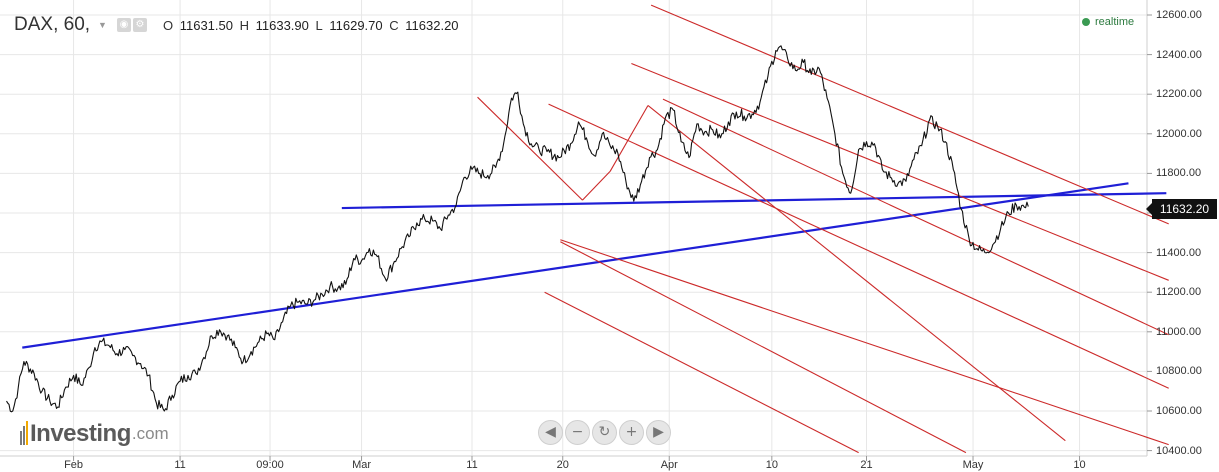 This screenshot has width=1219, height=472. I want to click on x-tick-label: 09:00, so click(270, 465).